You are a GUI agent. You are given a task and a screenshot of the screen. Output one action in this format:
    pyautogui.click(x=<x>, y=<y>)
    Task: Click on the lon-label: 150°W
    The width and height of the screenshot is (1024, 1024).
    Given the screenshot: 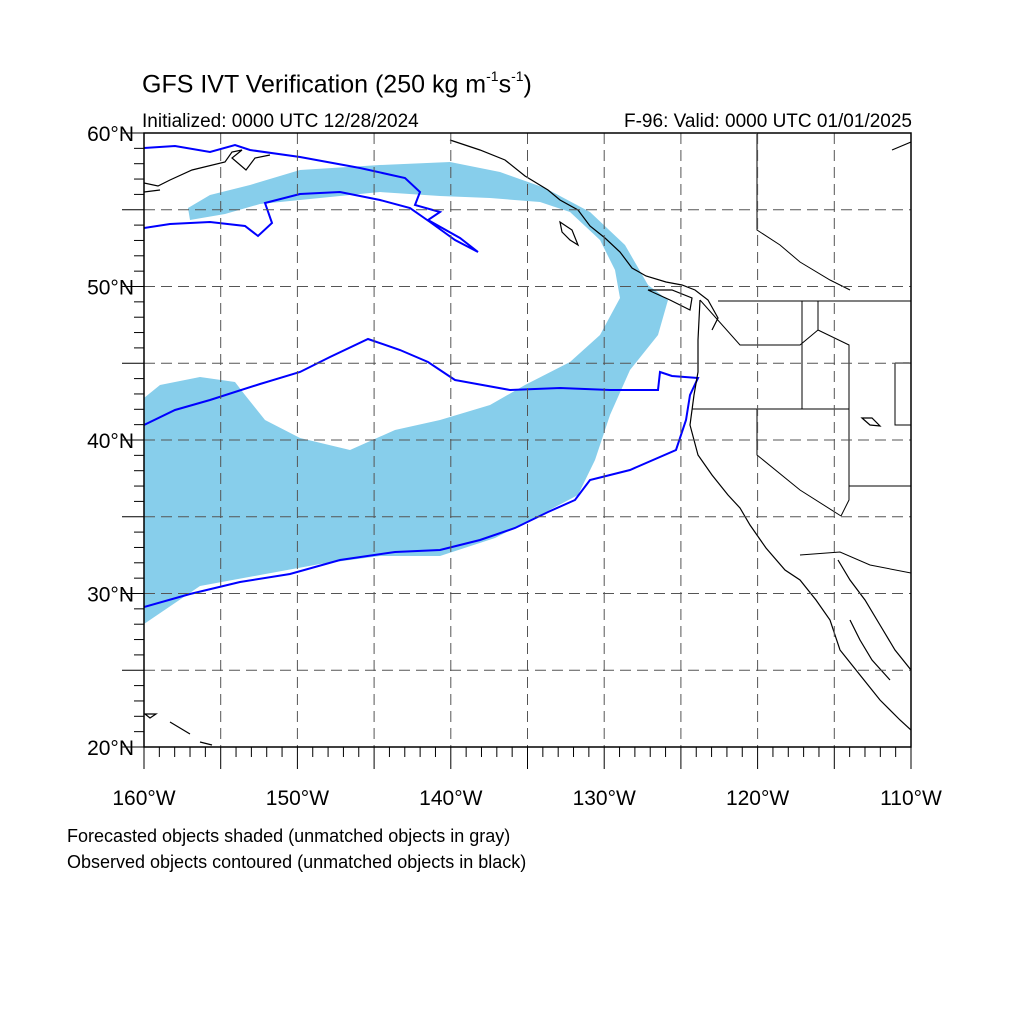 What is the action you would take?
    pyautogui.click(x=297, y=798)
    